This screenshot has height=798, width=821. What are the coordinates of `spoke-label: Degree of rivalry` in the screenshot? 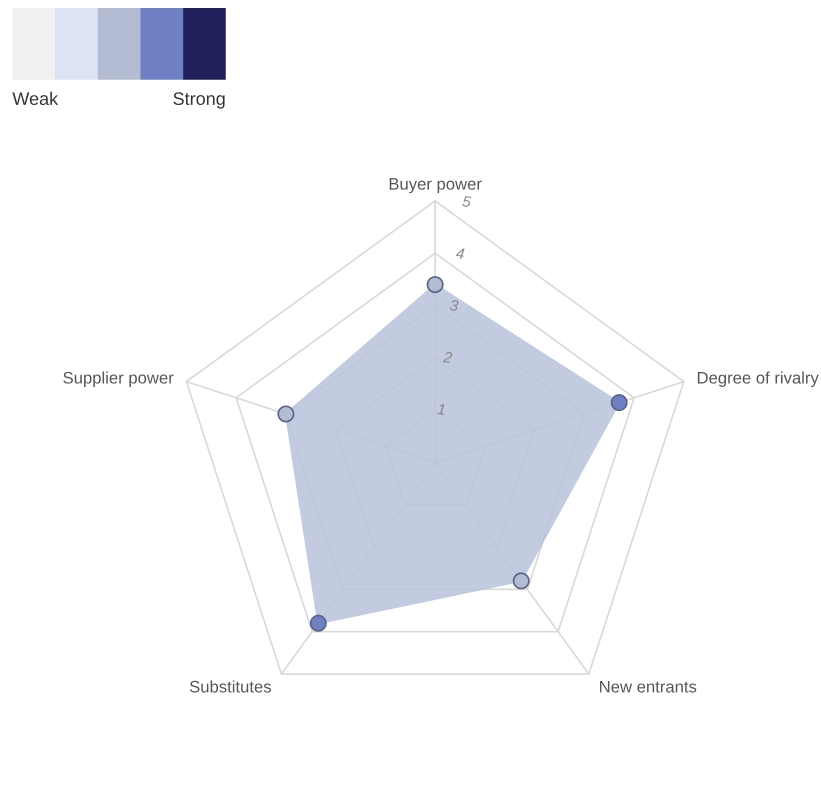 It's located at (758, 379).